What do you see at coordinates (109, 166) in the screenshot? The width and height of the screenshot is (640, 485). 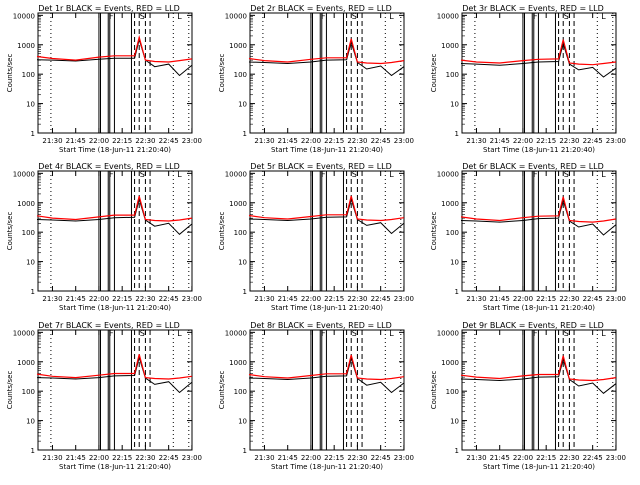 I see `panel-title: Det 4r BLACK = Events, RED = LLD` at bounding box center [109, 166].